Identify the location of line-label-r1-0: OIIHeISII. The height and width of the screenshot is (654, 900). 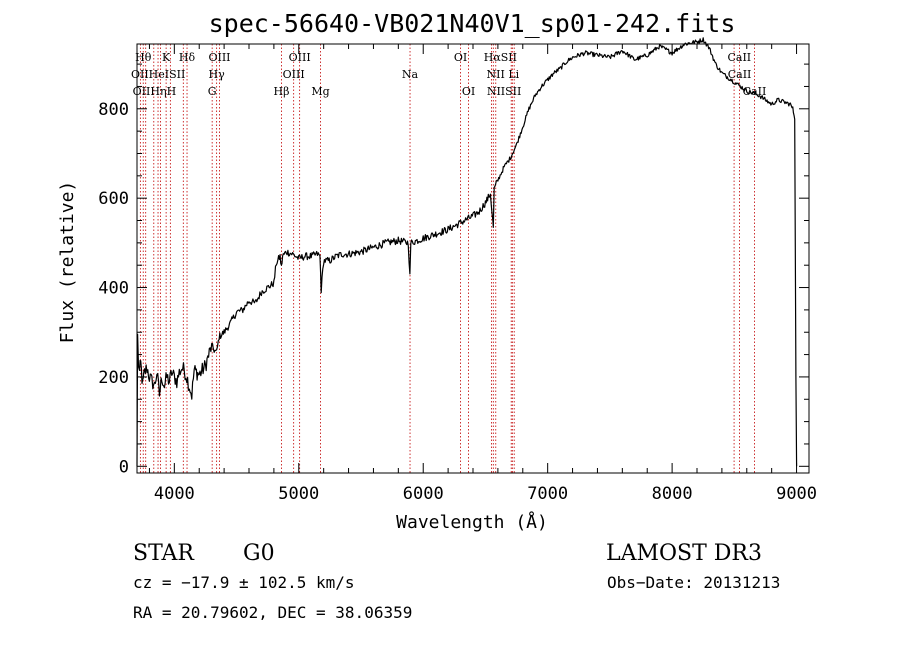
(158, 74).